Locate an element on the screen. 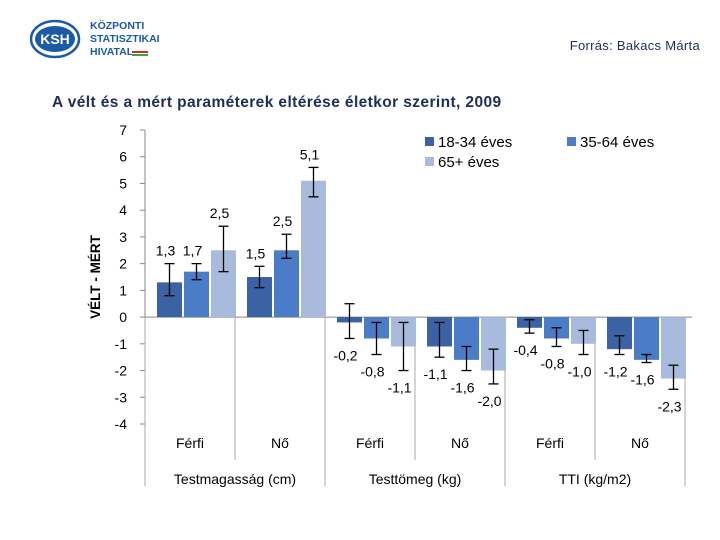 The width and height of the screenshot is (720, 540). logo-abbr: KSH is located at coordinates (55, 39).